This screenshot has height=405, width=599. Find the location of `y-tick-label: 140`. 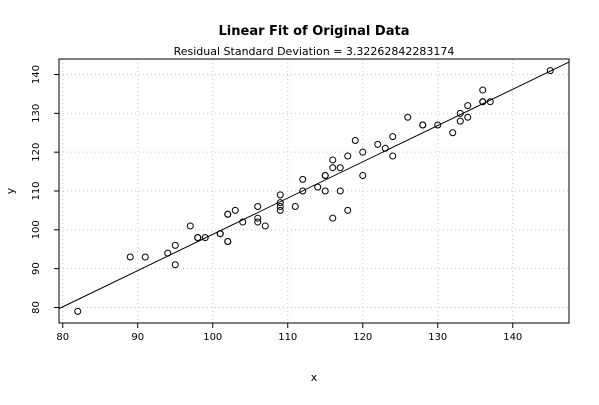

y-tick-label: 140 is located at coordinates (36, 74).